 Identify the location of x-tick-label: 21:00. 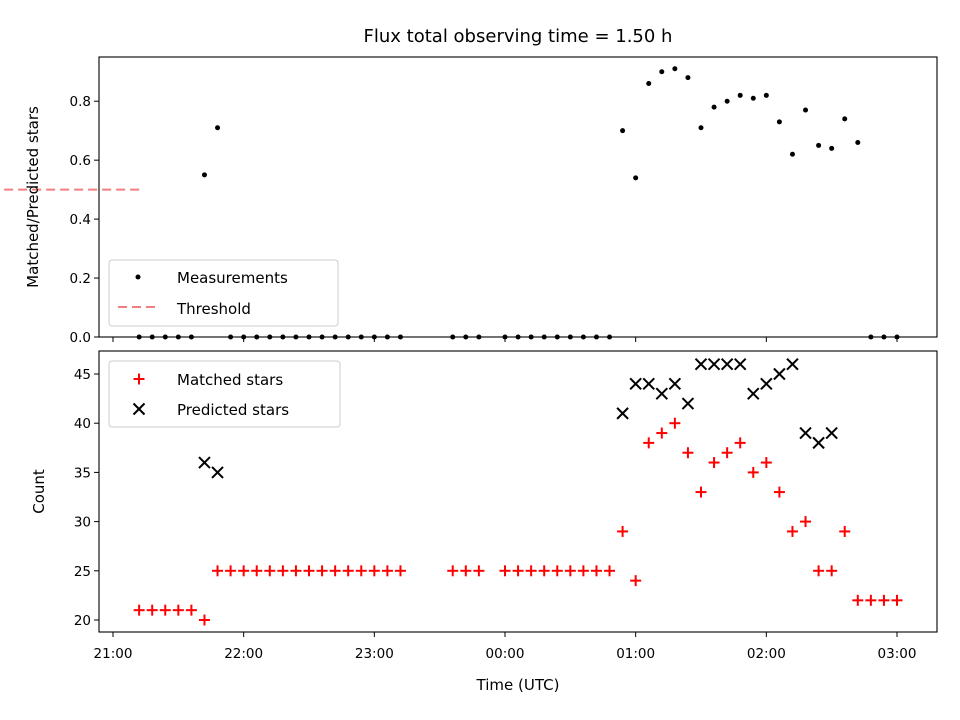
(113, 654).